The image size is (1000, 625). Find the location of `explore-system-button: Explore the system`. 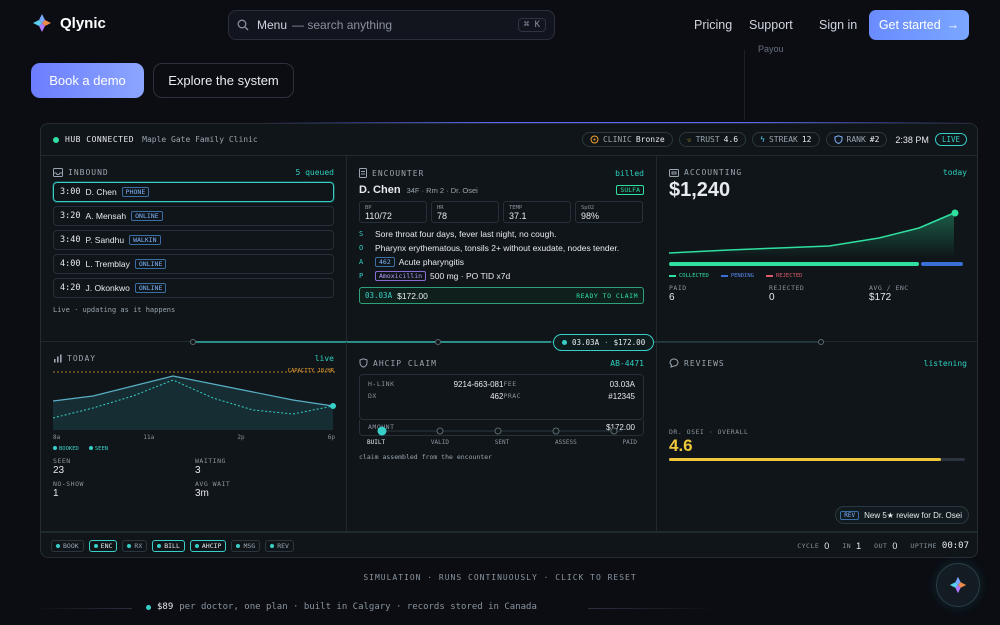

explore-system-button: Explore the system is located at coordinates (223, 80).